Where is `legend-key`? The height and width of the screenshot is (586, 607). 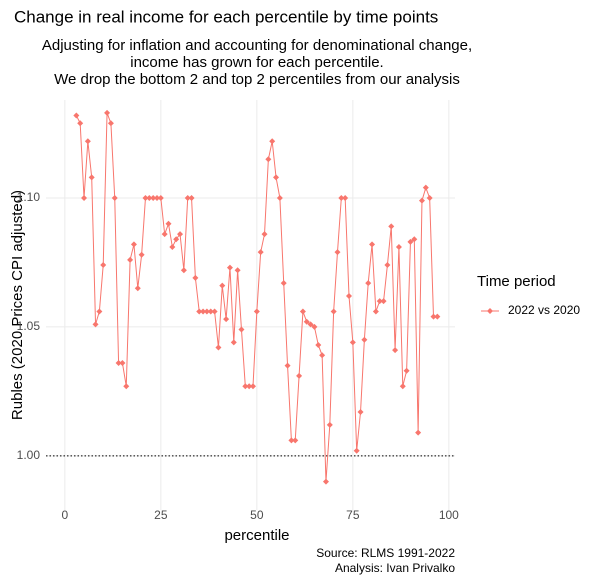
legend-key is located at coordinates (490, 311).